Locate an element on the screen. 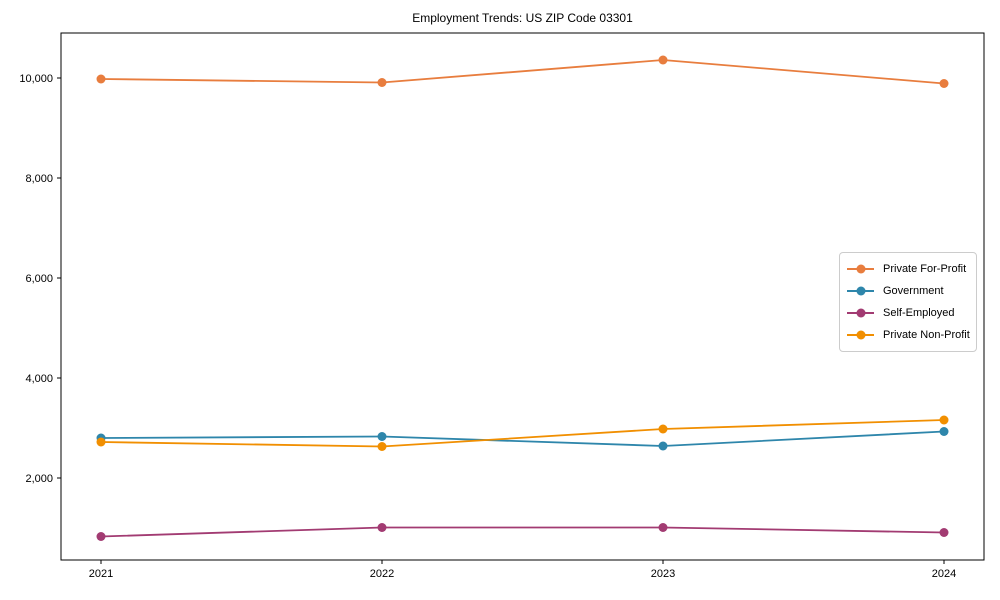 Image resolution: width=1000 pixels, height=600 pixels. legend-item: Private For-Profit is located at coordinates (907, 269).